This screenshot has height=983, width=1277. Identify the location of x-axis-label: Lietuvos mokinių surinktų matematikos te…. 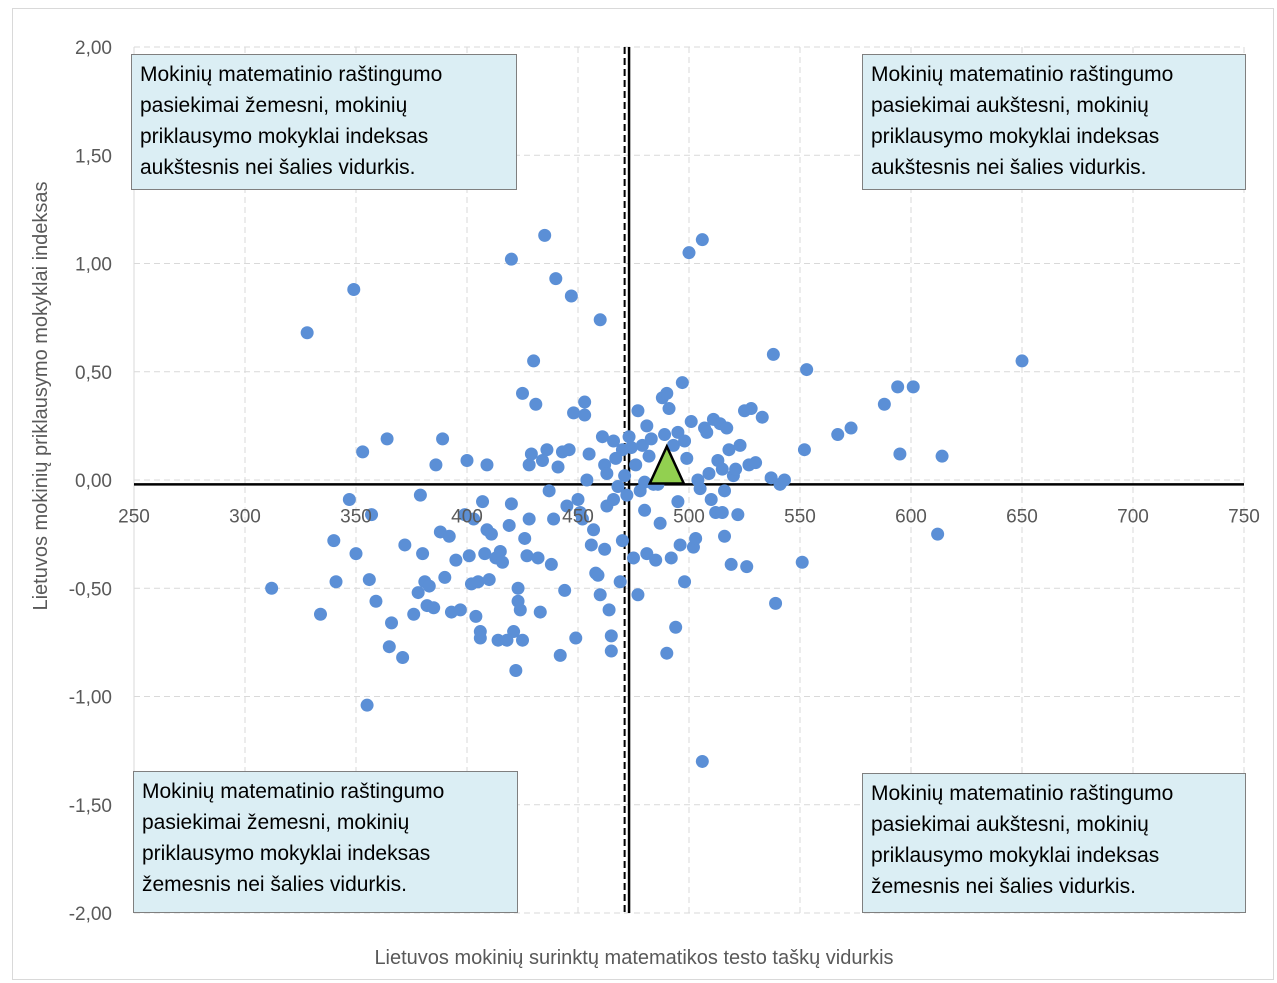
(633, 958).